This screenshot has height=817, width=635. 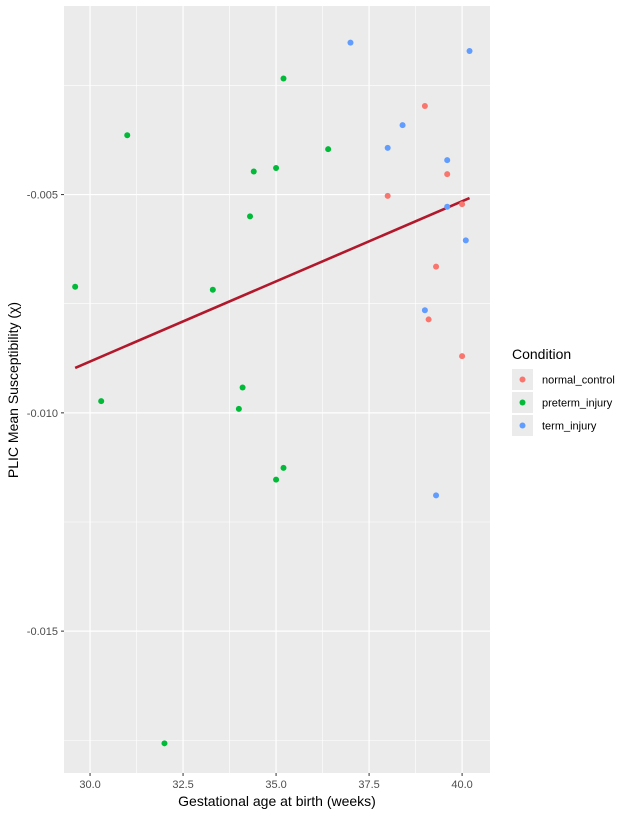 What do you see at coordinates (569, 427) in the screenshot?
I see `legend-label: term_injury` at bounding box center [569, 427].